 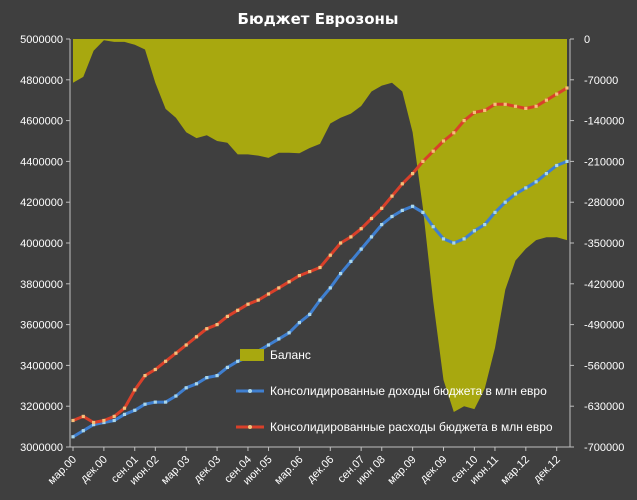 What do you see at coordinates (604, 162) in the screenshot?
I see `y-right-tick-label: -210000` at bounding box center [604, 162].